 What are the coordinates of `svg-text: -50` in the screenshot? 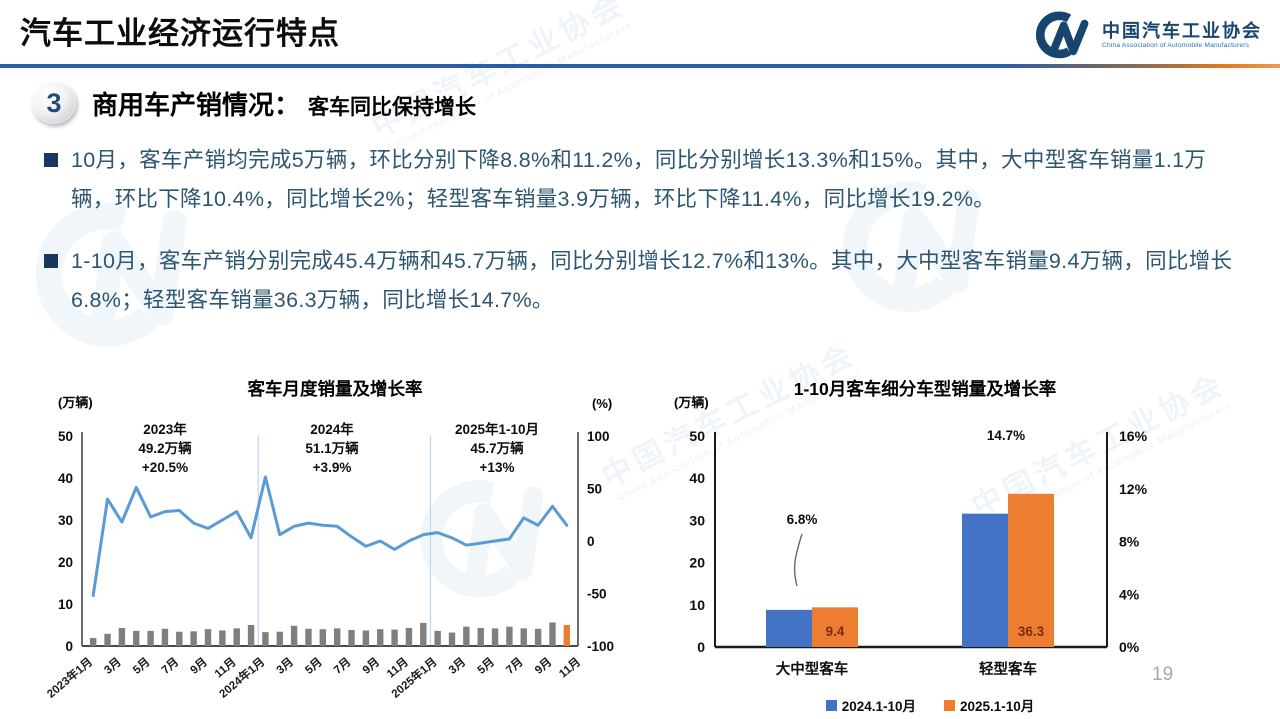 It's located at (597, 594).